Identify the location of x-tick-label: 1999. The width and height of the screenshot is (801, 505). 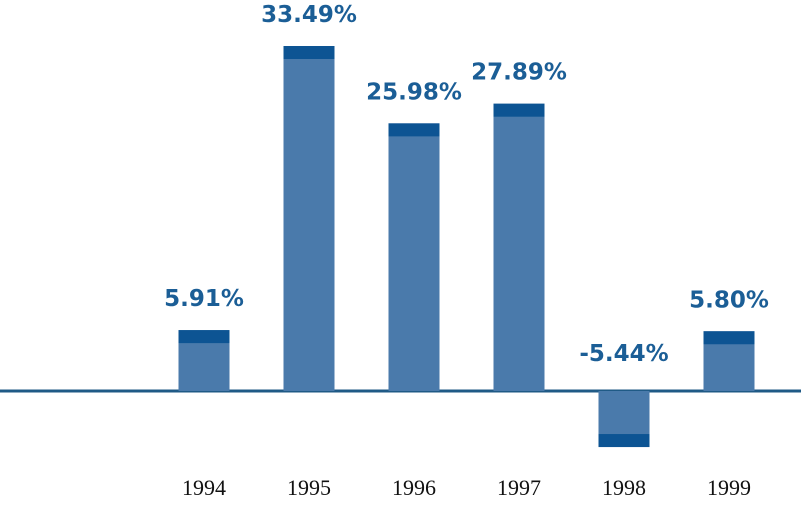
(729, 487).